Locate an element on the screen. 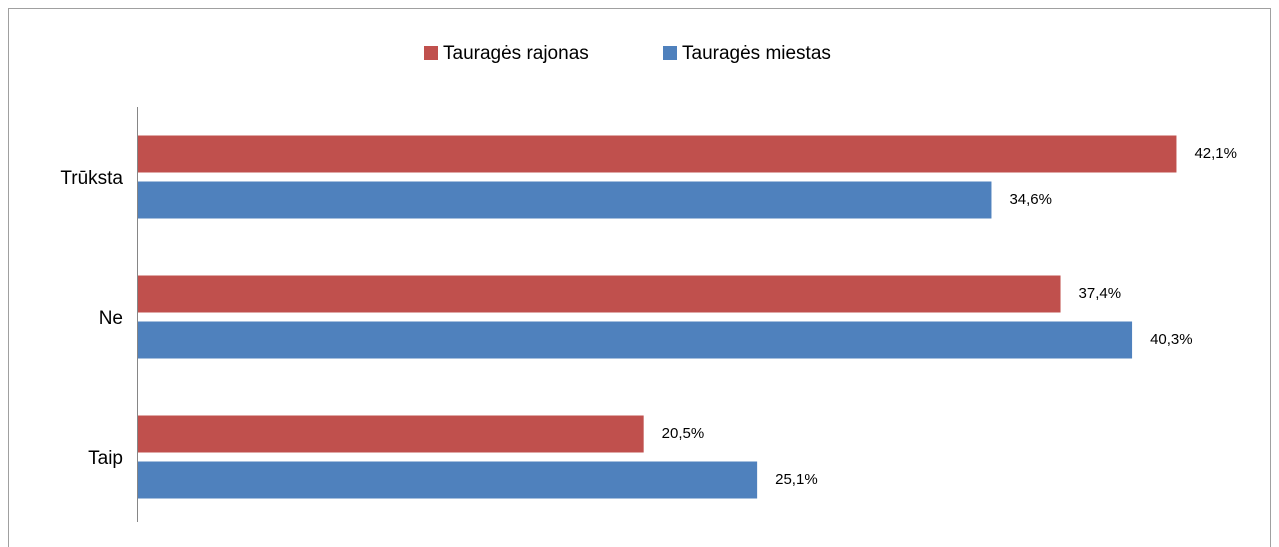 The image size is (1279, 547). legend-label: Tauragės miestas is located at coordinates (756, 53).